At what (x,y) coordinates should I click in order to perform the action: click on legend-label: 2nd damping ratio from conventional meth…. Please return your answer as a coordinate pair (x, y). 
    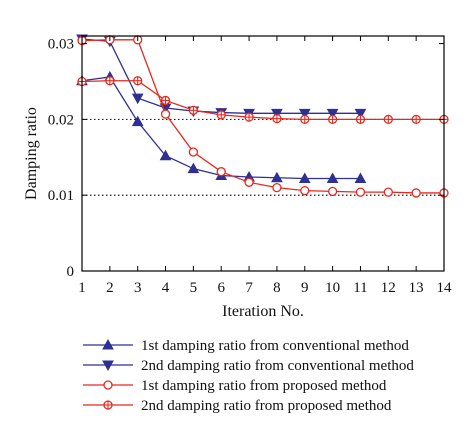
    Looking at the image, I should click on (277, 366).